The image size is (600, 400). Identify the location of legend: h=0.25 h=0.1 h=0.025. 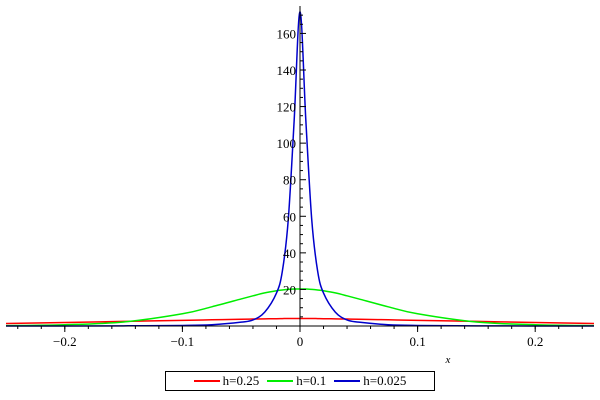
(300, 381).